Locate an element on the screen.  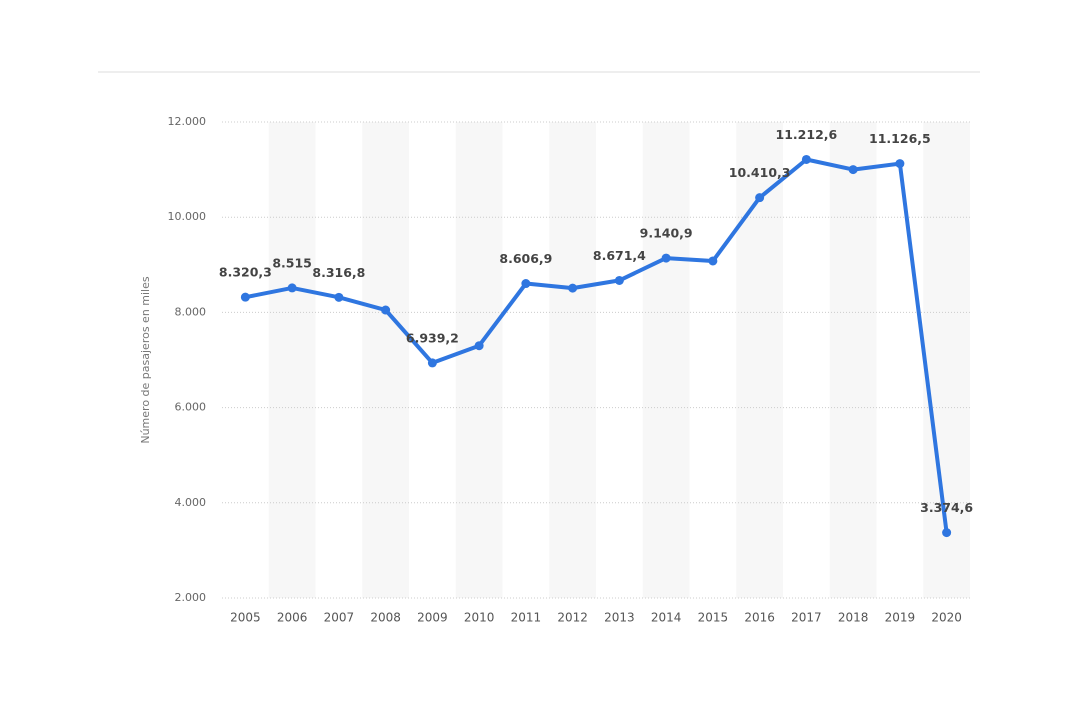
y-tick-label: 10.000 is located at coordinates (187, 216).